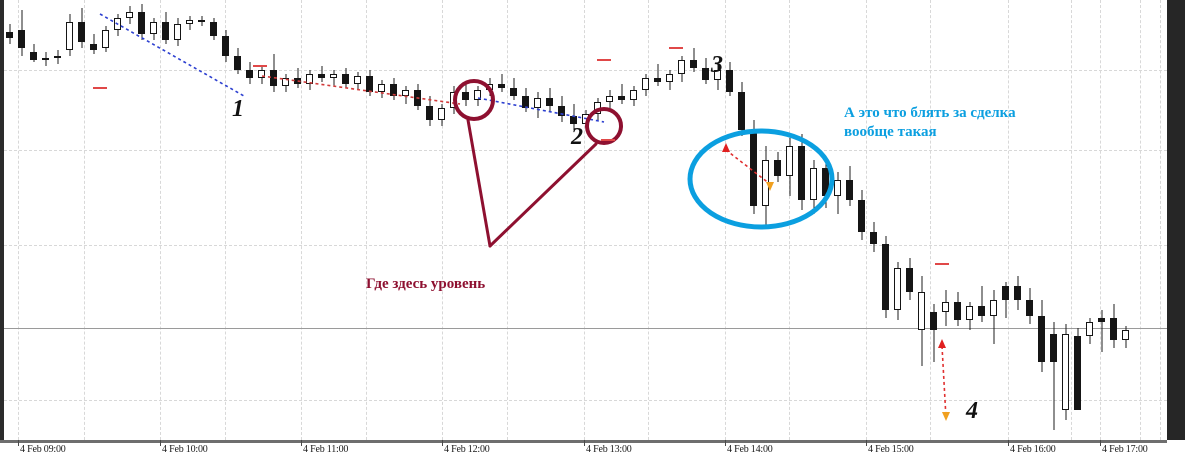 The width and height of the screenshot is (1185, 455). What do you see at coordinates (1125, 449) in the screenshot?
I see `x-axis-tick-label: 4 Feb 17:00` at bounding box center [1125, 449].